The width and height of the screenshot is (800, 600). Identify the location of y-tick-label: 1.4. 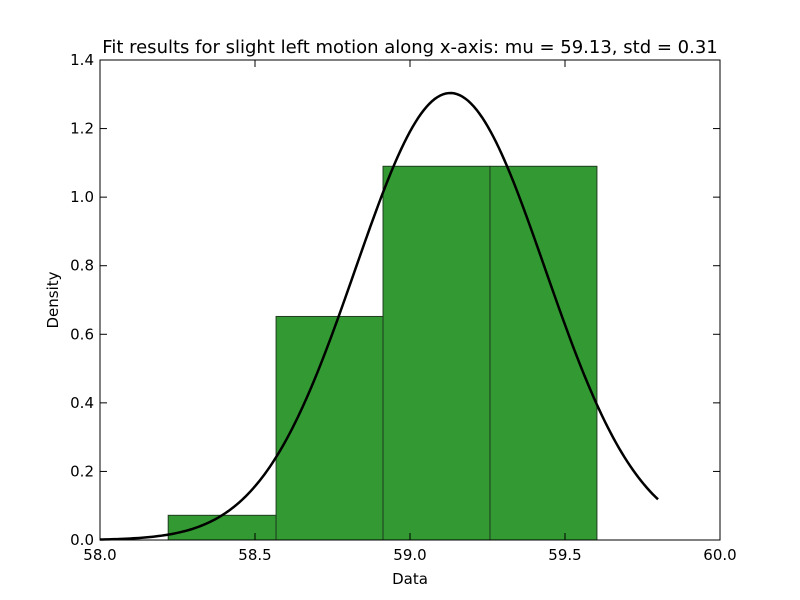
(82, 60).